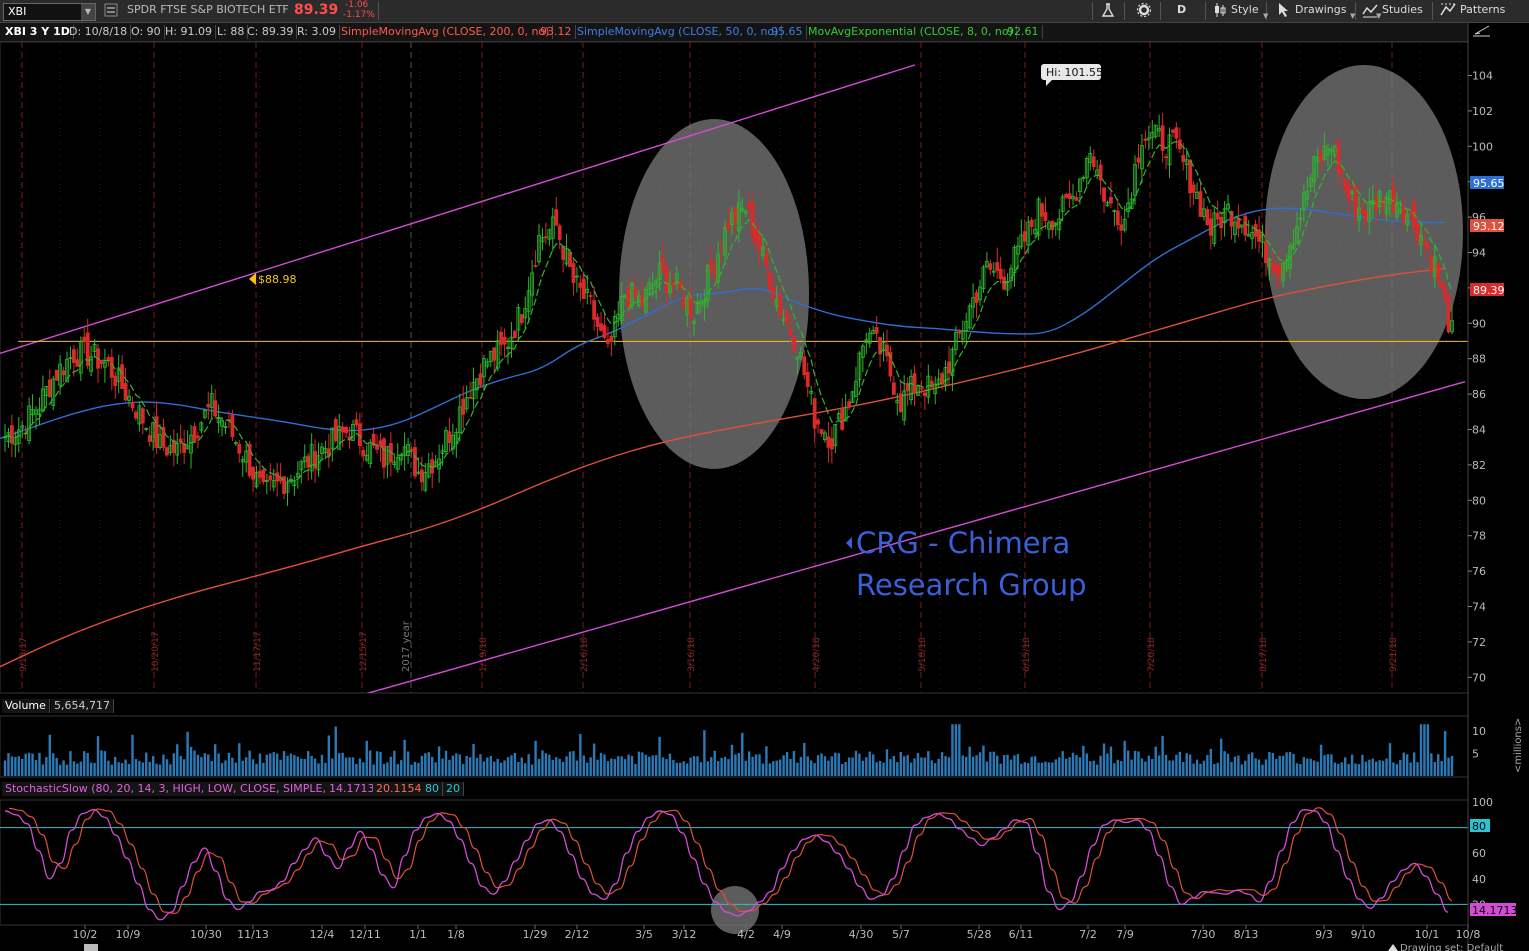 Image resolution: width=1529 pixels, height=951 pixels. What do you see at coordinates (1480, 826) in the screenshot?
I see `stoch-tag-80: 80` at bounding box center [1480, 826].